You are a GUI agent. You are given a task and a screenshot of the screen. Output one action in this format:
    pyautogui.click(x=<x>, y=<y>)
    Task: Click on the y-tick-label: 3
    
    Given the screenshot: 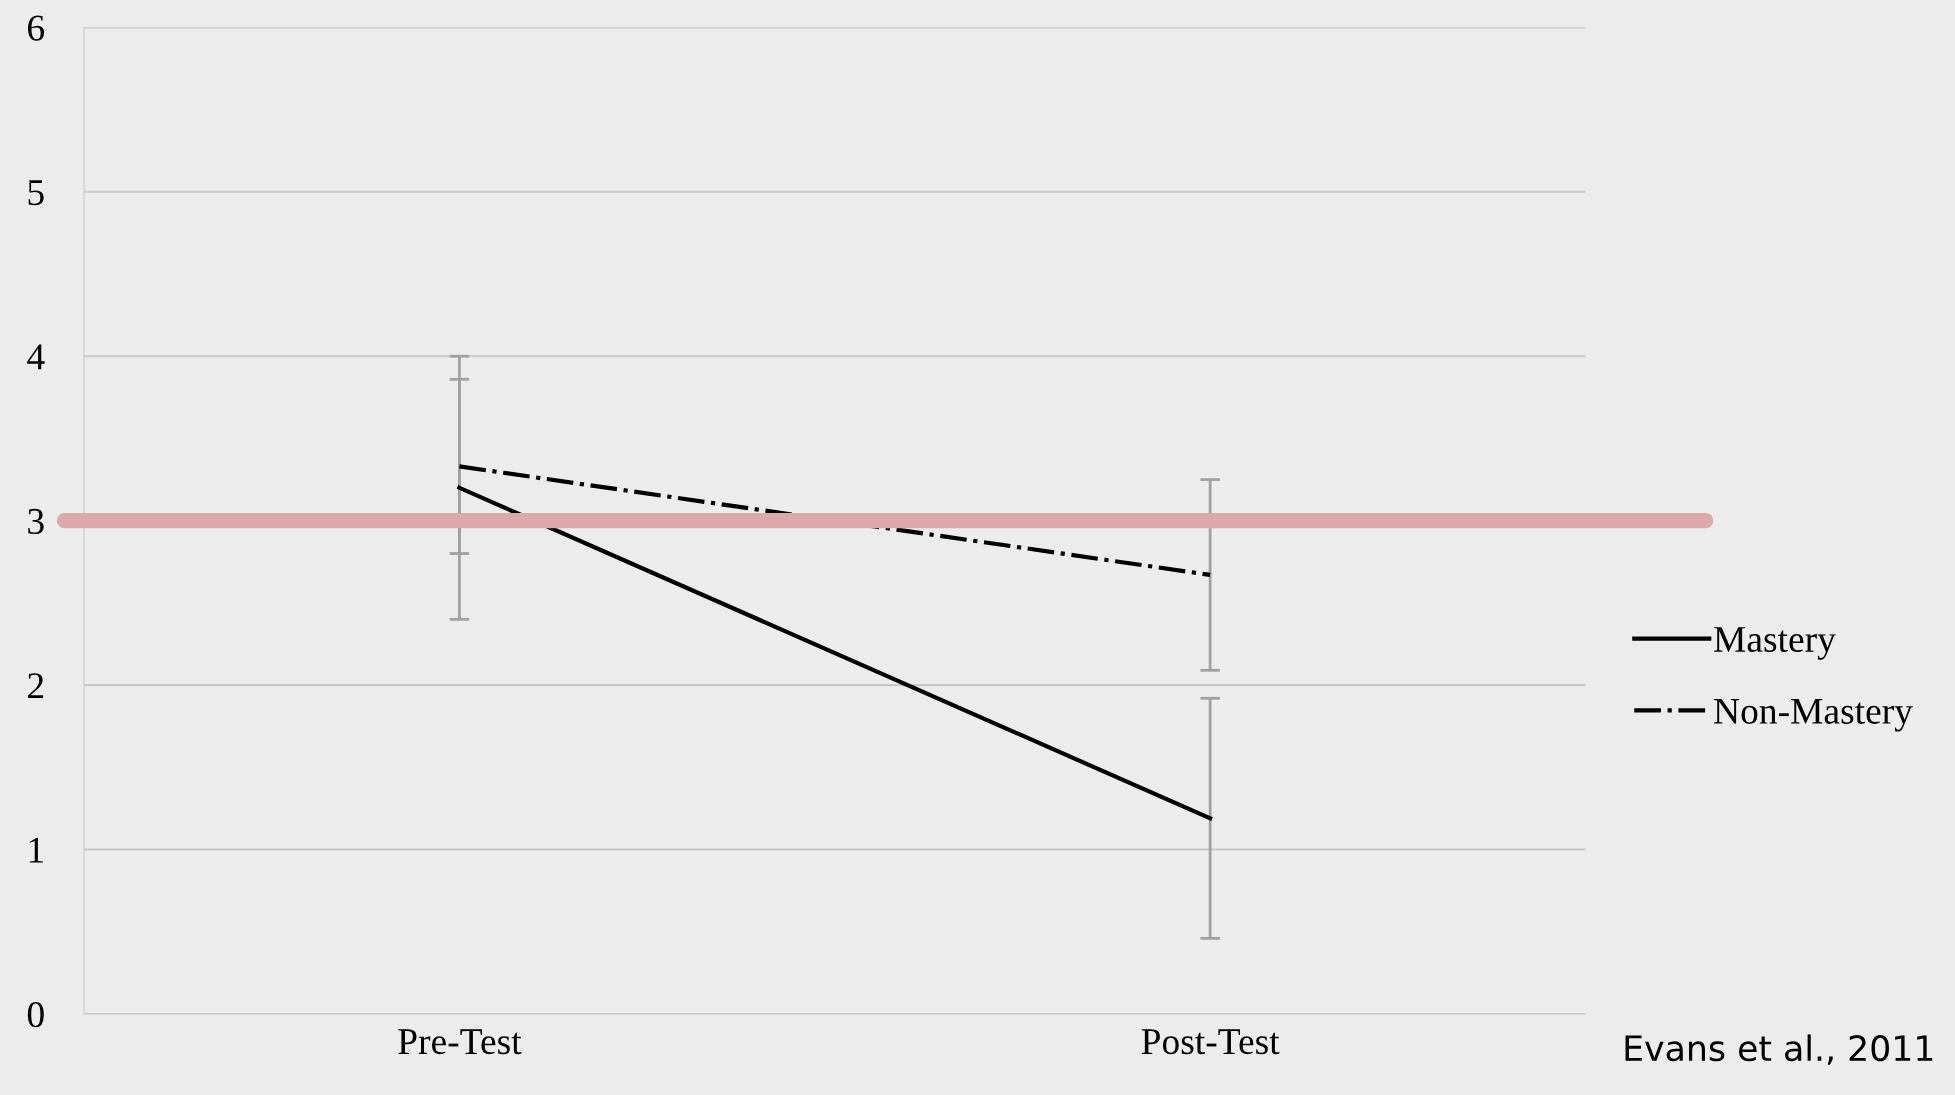 What is the action you would take?
    pyautogui.click(x=36, y=521)
    